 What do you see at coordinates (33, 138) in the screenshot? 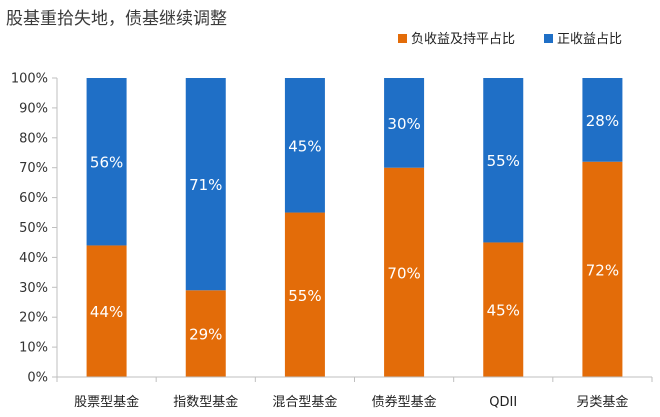
I see `y-tick-label: 80%` at bounding box center [33, 138].